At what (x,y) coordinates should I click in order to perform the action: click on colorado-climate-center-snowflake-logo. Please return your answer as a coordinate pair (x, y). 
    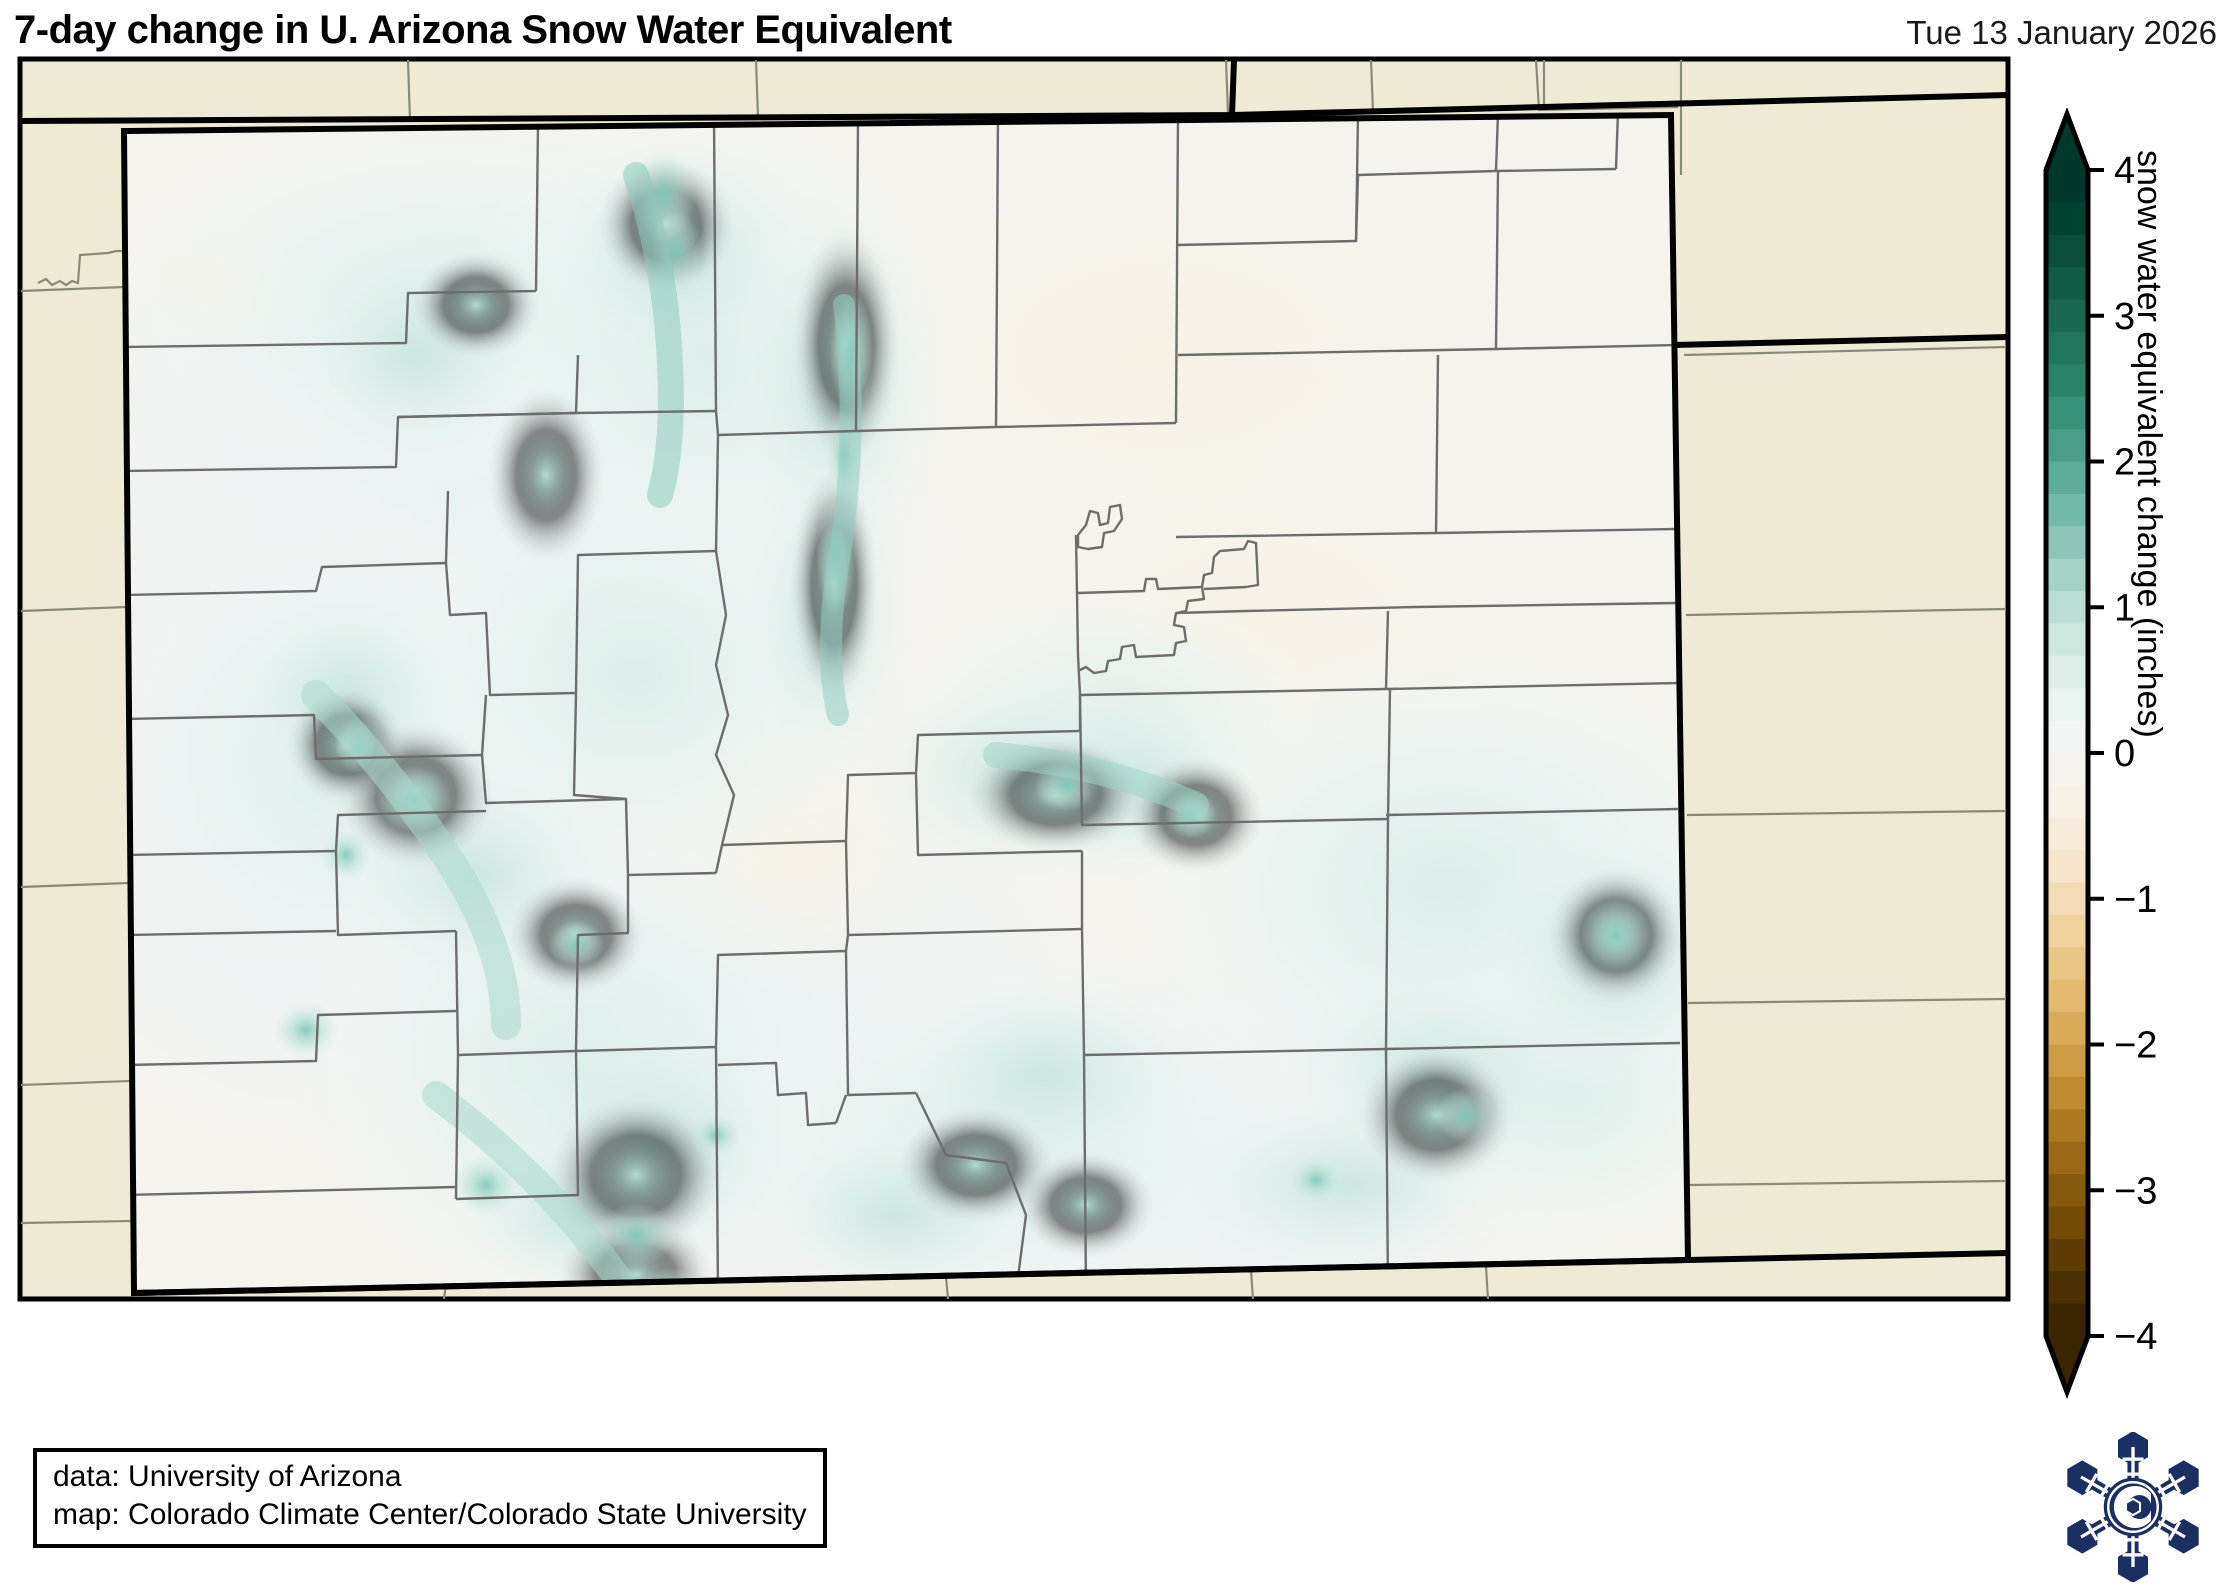
    Looking at the image, I should click on (2133, 1507).